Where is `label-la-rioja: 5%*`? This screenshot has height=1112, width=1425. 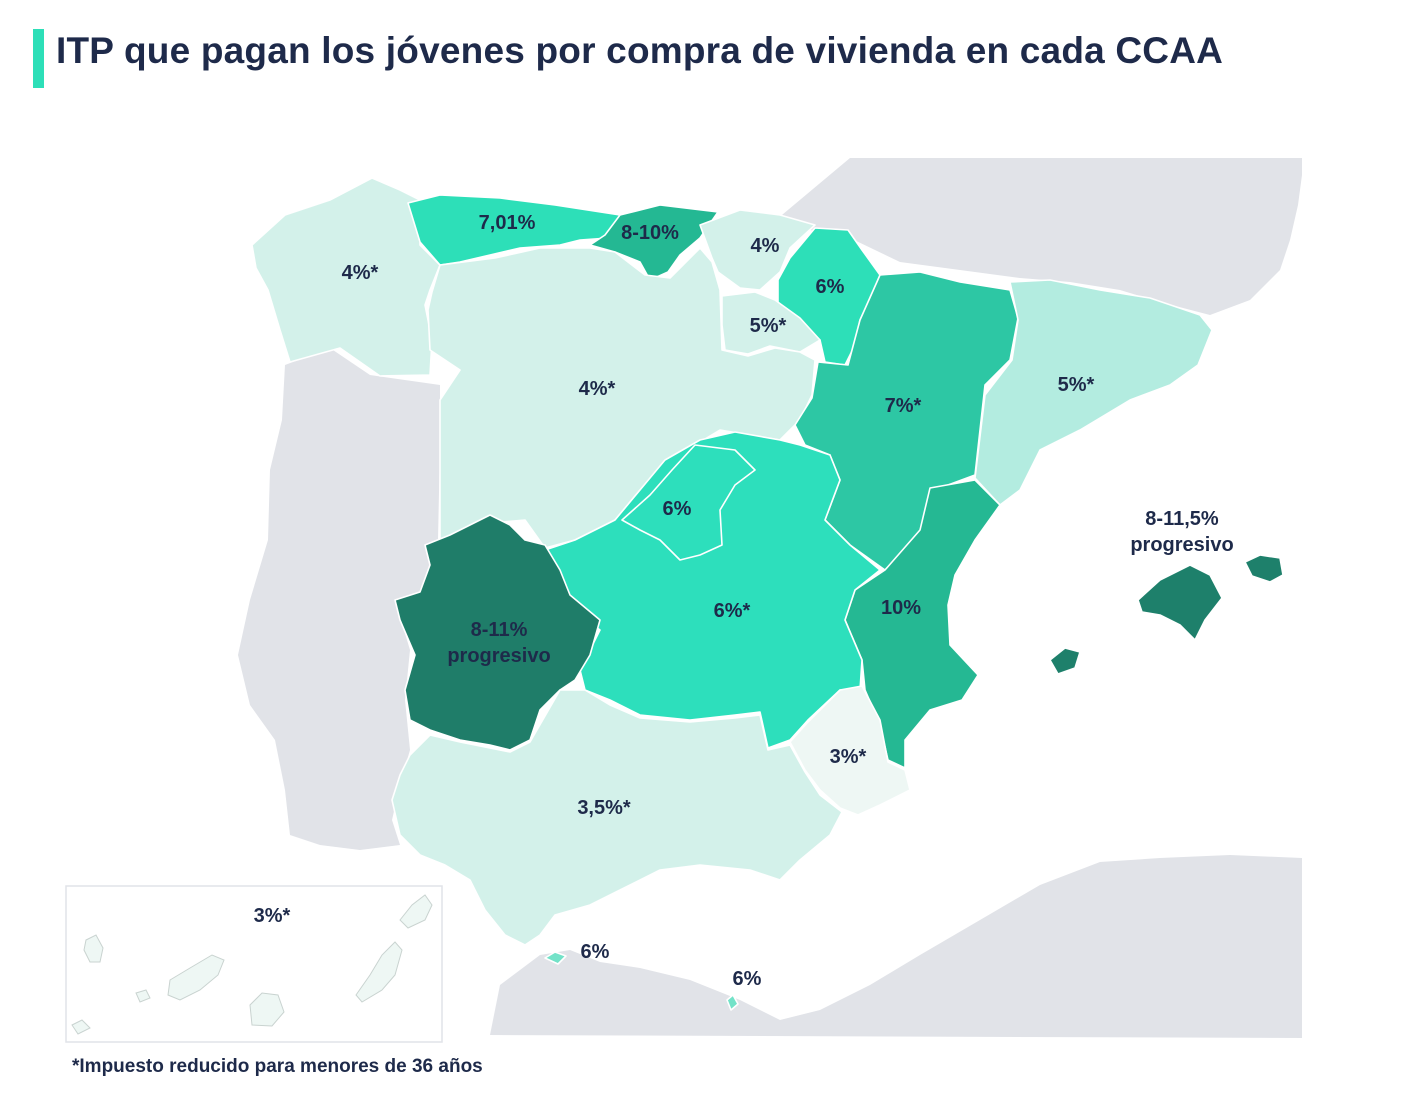
label-la-rioja: 5%* is located at coordinates (768, 326).